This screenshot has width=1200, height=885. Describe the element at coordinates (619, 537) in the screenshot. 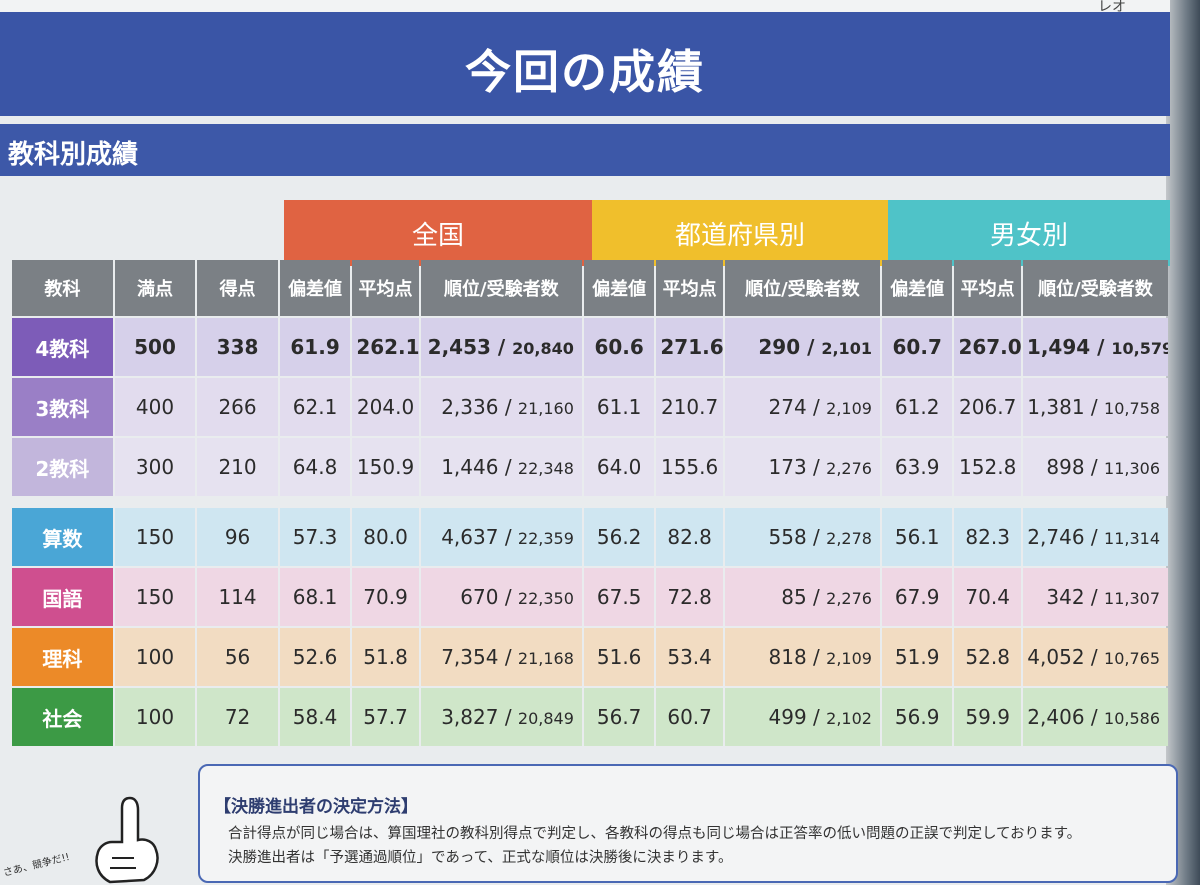

I see `prefecture-deviation-cell: 56.2` at that location.